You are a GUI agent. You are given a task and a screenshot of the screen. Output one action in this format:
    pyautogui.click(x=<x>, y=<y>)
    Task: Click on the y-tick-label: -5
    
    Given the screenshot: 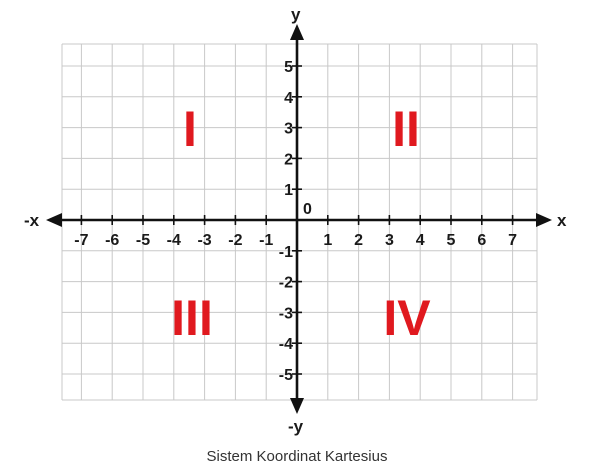 What is the action you would take?
    pyautogui.click(x=286, y=375)
    